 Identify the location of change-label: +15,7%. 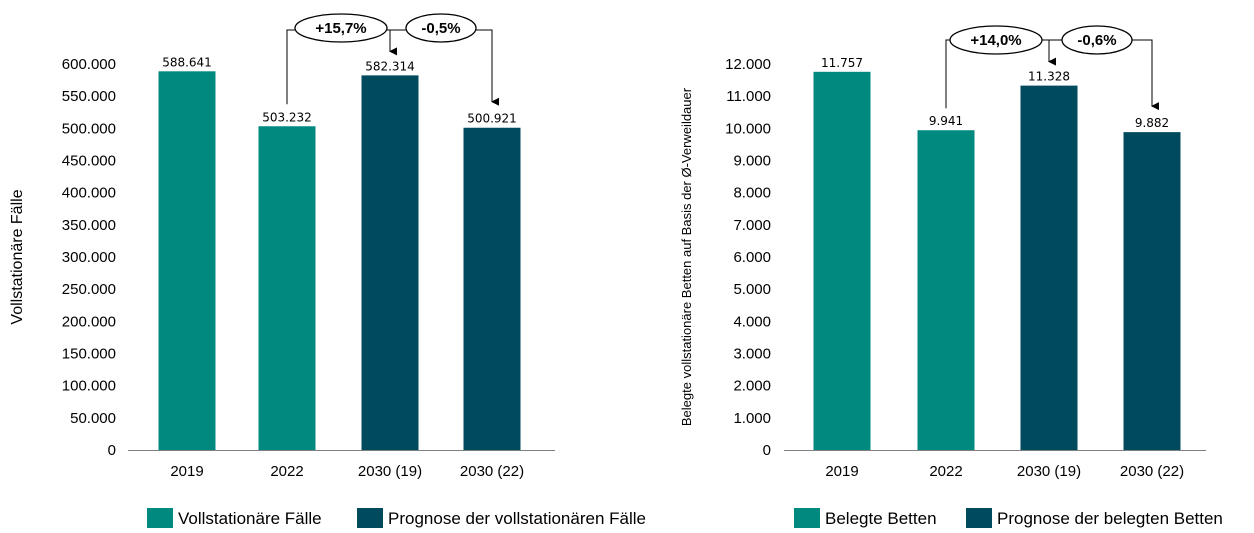
(340, 28).